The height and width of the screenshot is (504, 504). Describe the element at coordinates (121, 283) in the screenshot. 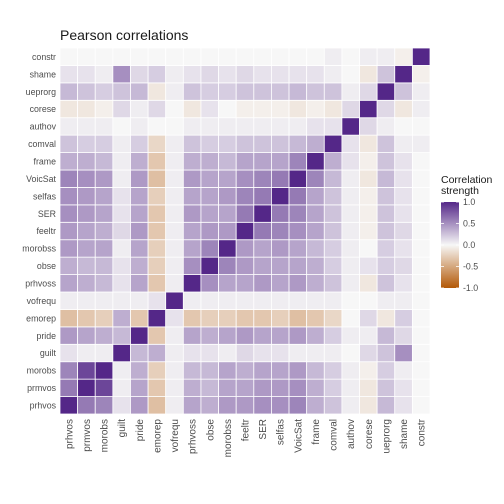

I see `heatmap-cell-prhvoss-guilt` at that location.